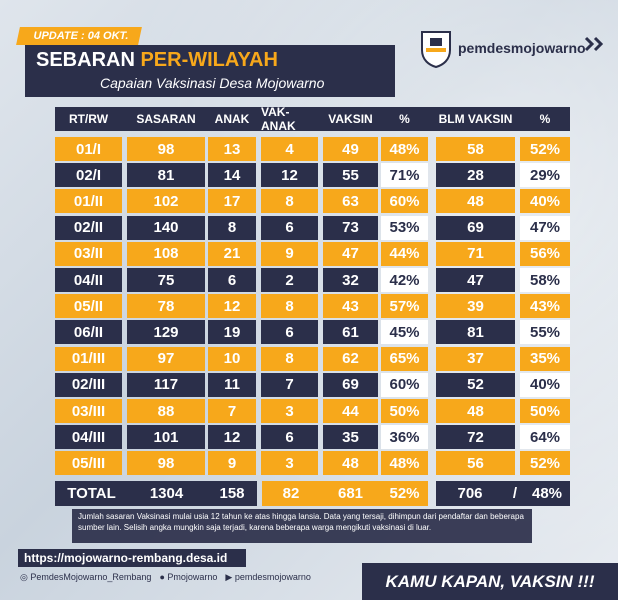 The image size is (618, 600). I want to click on table-cell: 32, so click(350, 280).